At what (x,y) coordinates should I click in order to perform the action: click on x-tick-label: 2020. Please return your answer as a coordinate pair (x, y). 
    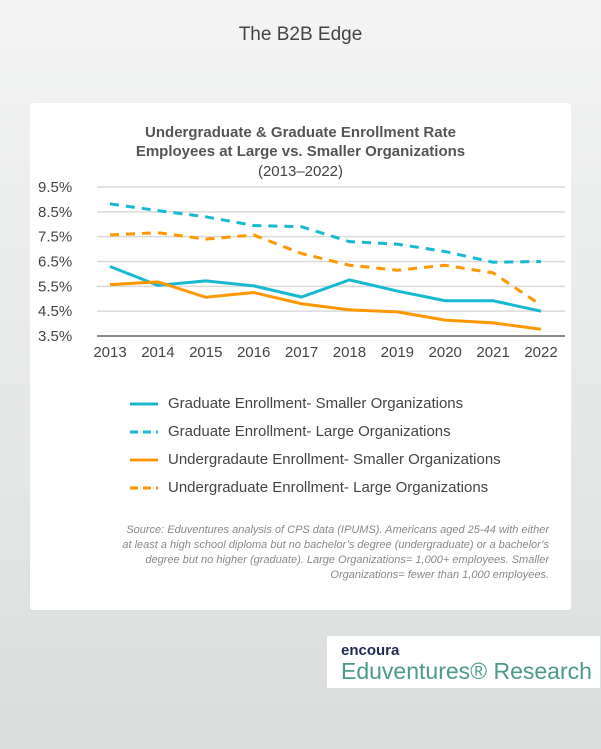
    Looking at the image, I should click on (445, 352).